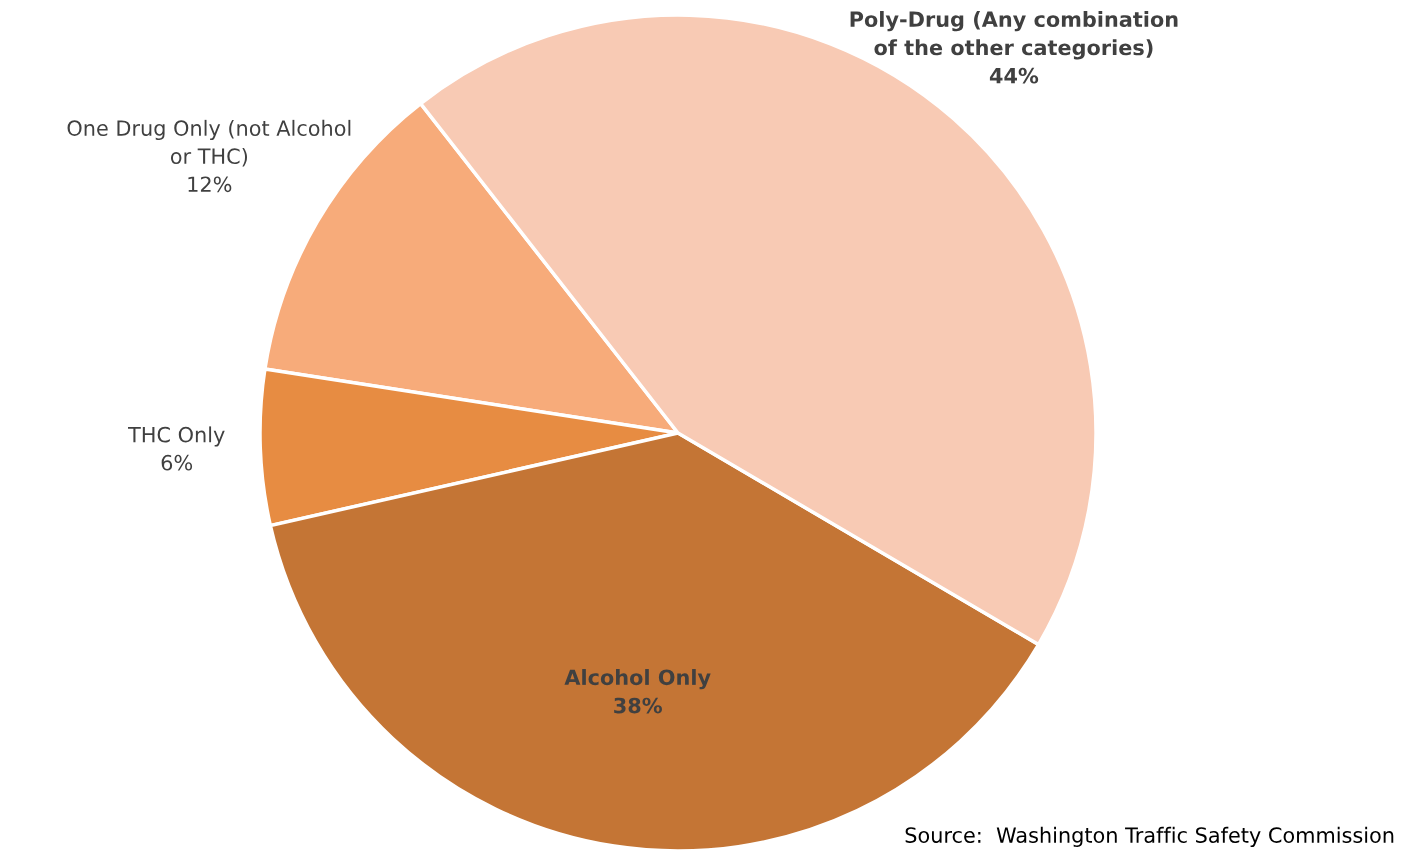 The height and width of the screenshot is (855, 1405). What do you see at coordinates (177, 462) in the screenshot?
I see `data-label: 6%` at bounding box center [177, 462].